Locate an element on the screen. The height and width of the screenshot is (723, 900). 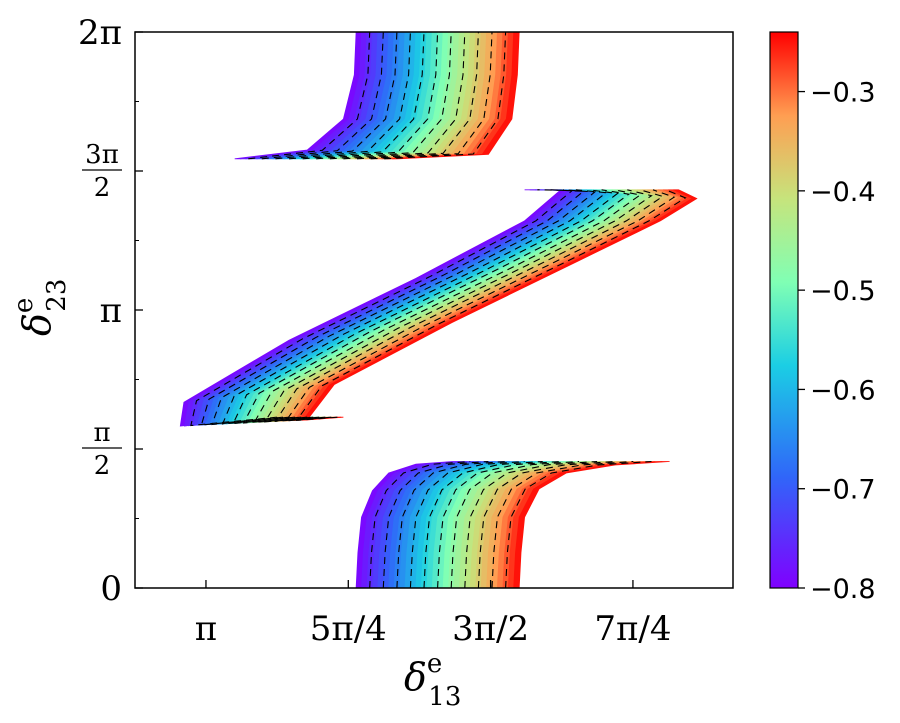
colorbar-tick-label: −0.6 is located at coordinates (843, 390).